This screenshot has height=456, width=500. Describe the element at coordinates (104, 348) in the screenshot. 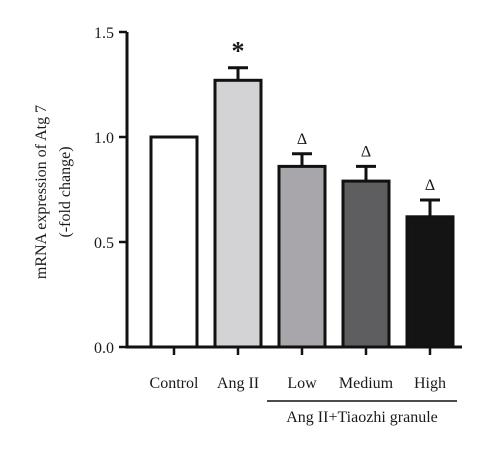

I see `y-tick-label: 0.0` at that location.